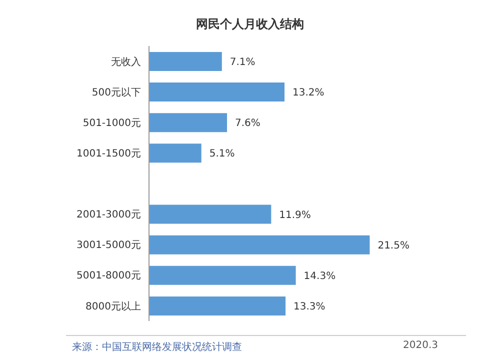  I want to click on data-label: 13.2%, so click(308, 93).